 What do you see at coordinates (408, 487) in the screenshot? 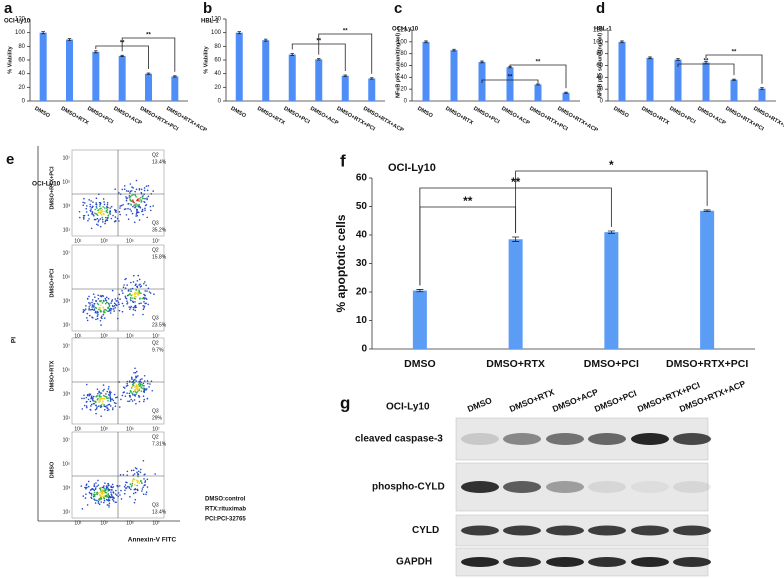
I see `row-label: phospho-CYLD` at bounding box center [408, 487].